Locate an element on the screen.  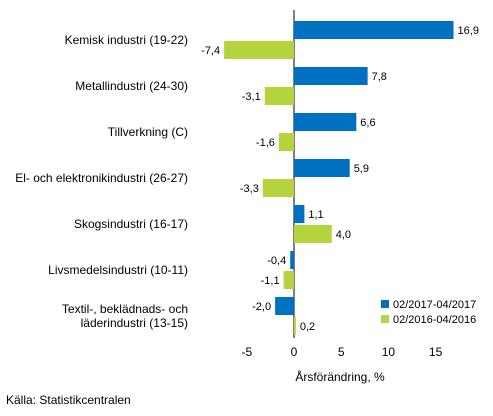
category-label: Kemisk industri (19-22) is located at coordinates (126, 40).